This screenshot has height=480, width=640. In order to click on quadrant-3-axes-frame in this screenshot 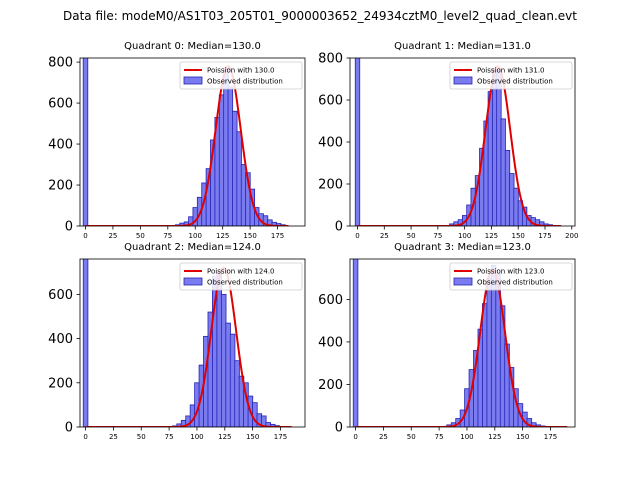, I will do `click(462, 343)`.